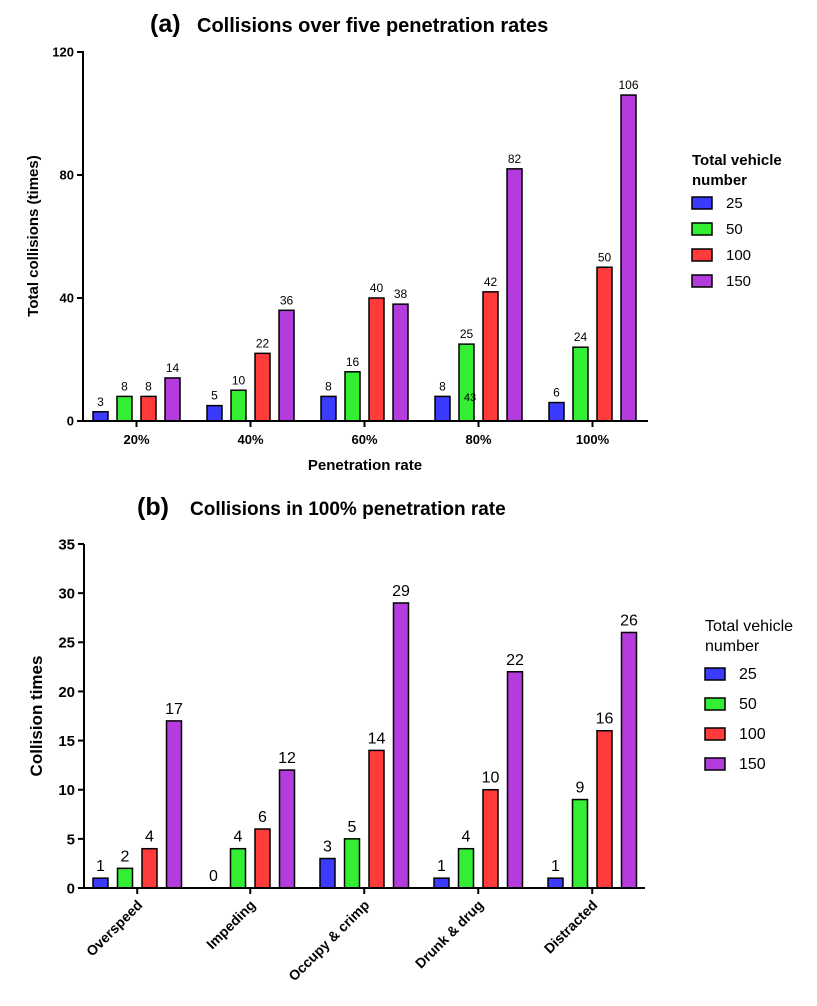 The height and width of the screenshot is (1006, 817). Describe the element at coordinates (287, 300) in the screenshot. I see `bar-value-label: 36` at that location.